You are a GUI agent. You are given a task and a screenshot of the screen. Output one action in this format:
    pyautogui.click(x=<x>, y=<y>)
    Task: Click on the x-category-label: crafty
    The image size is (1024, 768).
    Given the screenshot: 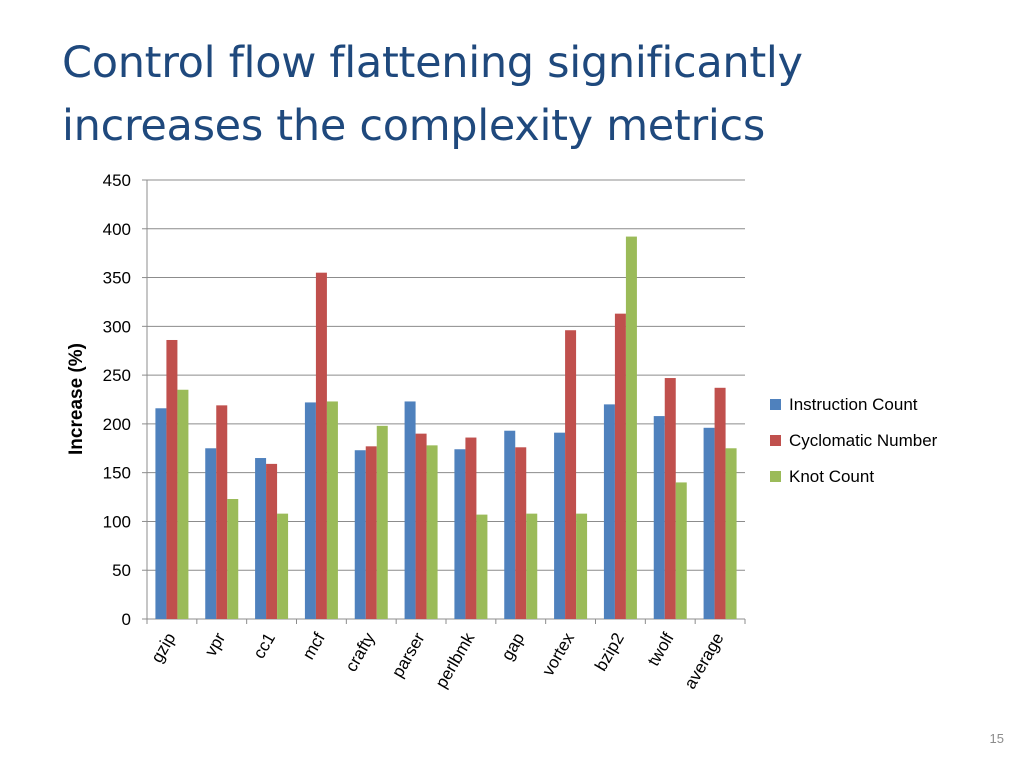 What is the action you would take?
    pyautogui.click(x=359, y=652)
    